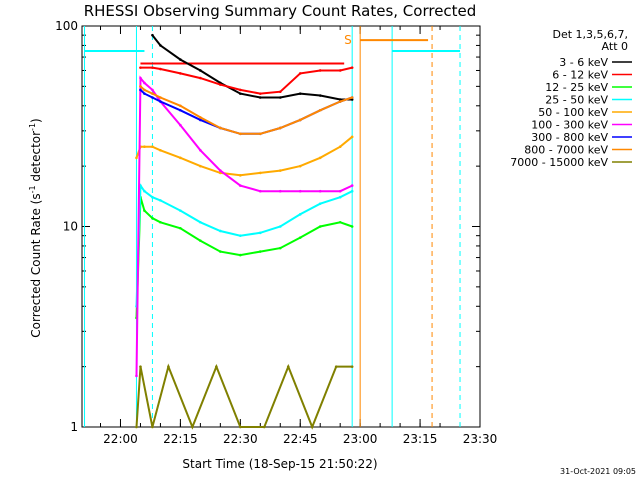  I want to click on legend-label: 800 - 7000 keV, so click(566, 150).